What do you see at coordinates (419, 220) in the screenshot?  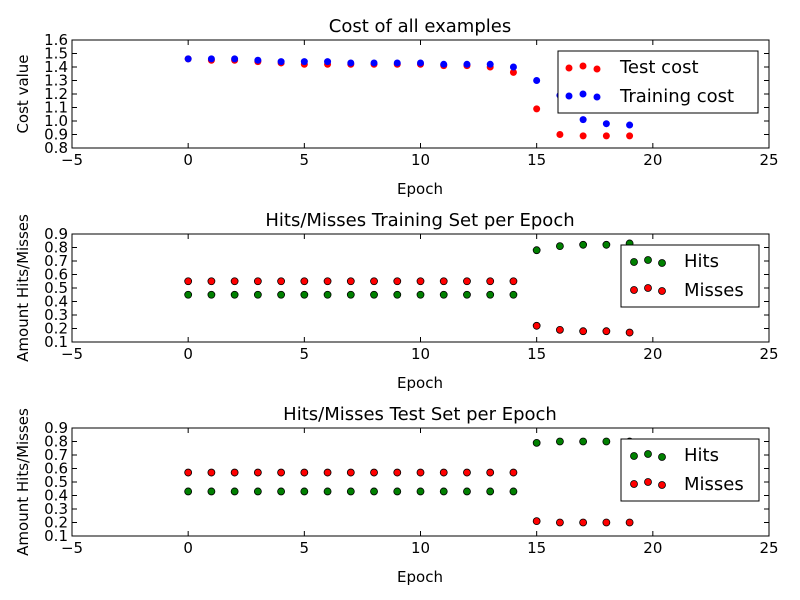 I see `chart-title: Hits/Misses Training Set per Epoch` at bounding box center [419, 220].